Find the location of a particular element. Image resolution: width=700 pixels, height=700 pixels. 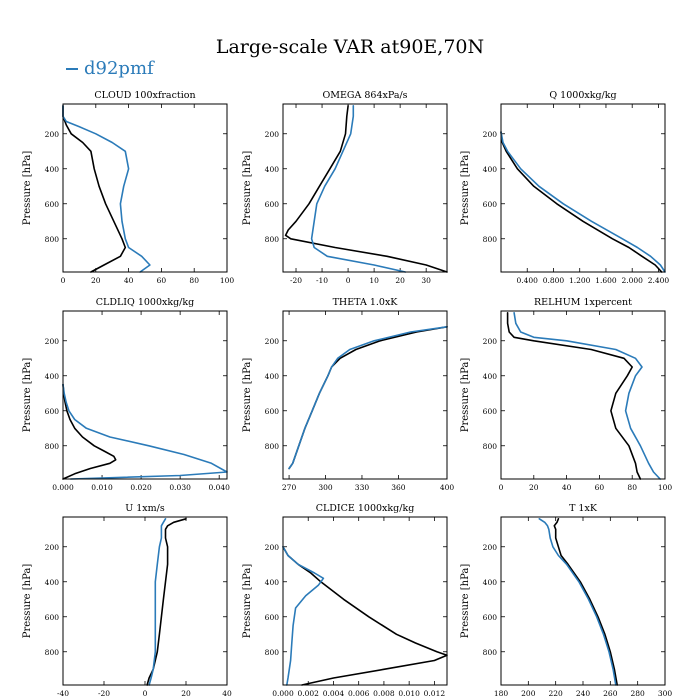

x-tick-label: 10 is located at coordinates (374, 280).